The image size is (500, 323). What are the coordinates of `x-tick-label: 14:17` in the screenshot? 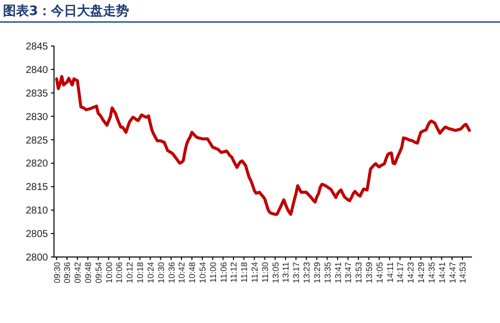 It's located at (400, 273).